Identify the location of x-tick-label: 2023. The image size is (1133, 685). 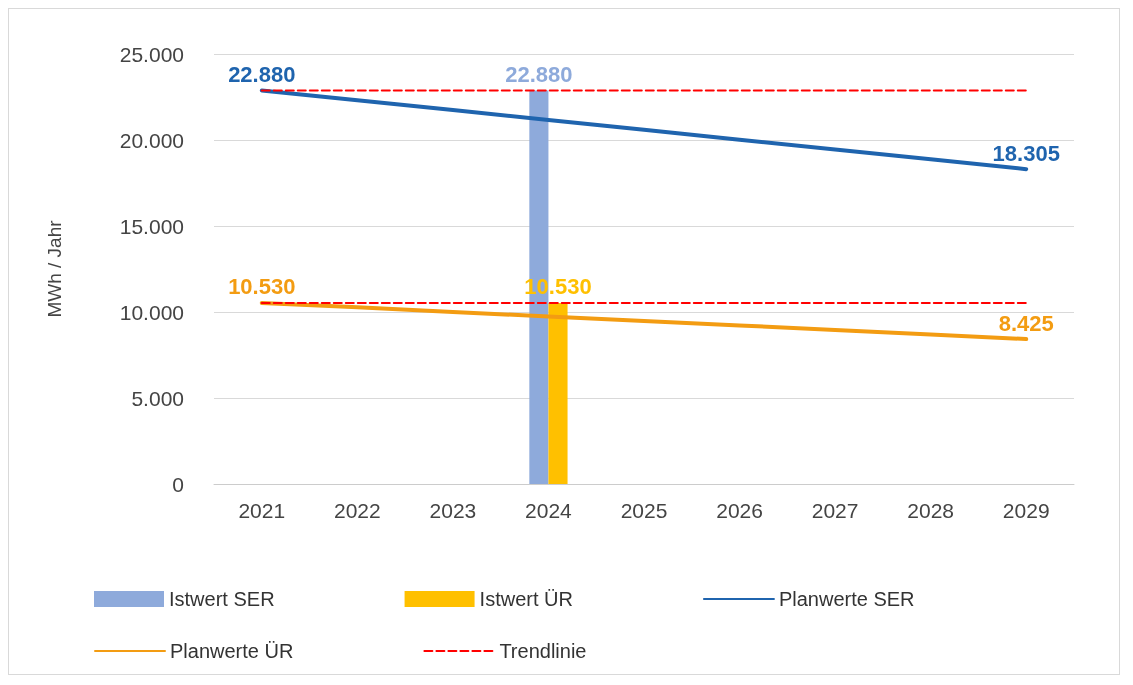
(453, 510).